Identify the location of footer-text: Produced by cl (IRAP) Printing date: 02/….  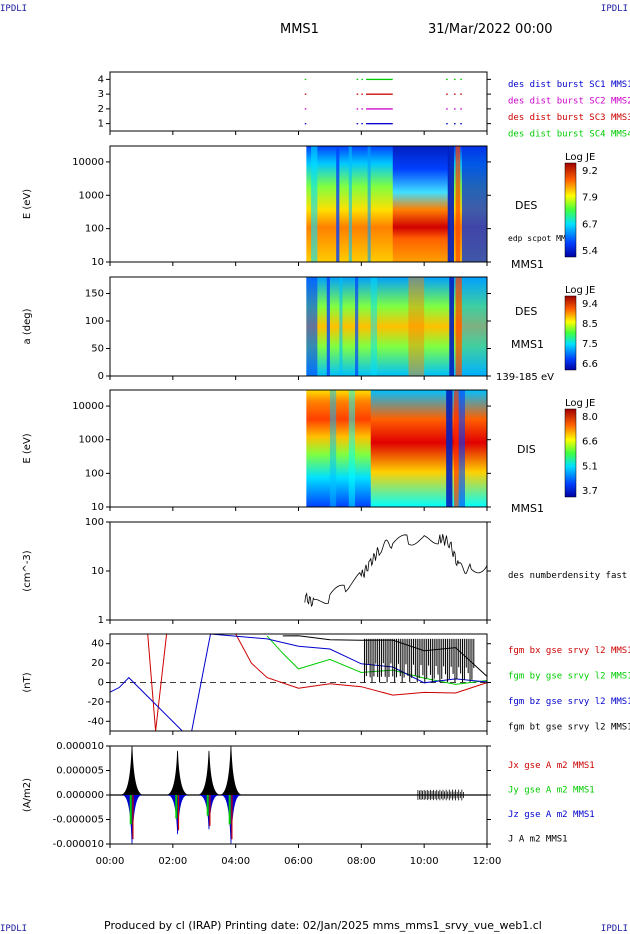
(323, 925).